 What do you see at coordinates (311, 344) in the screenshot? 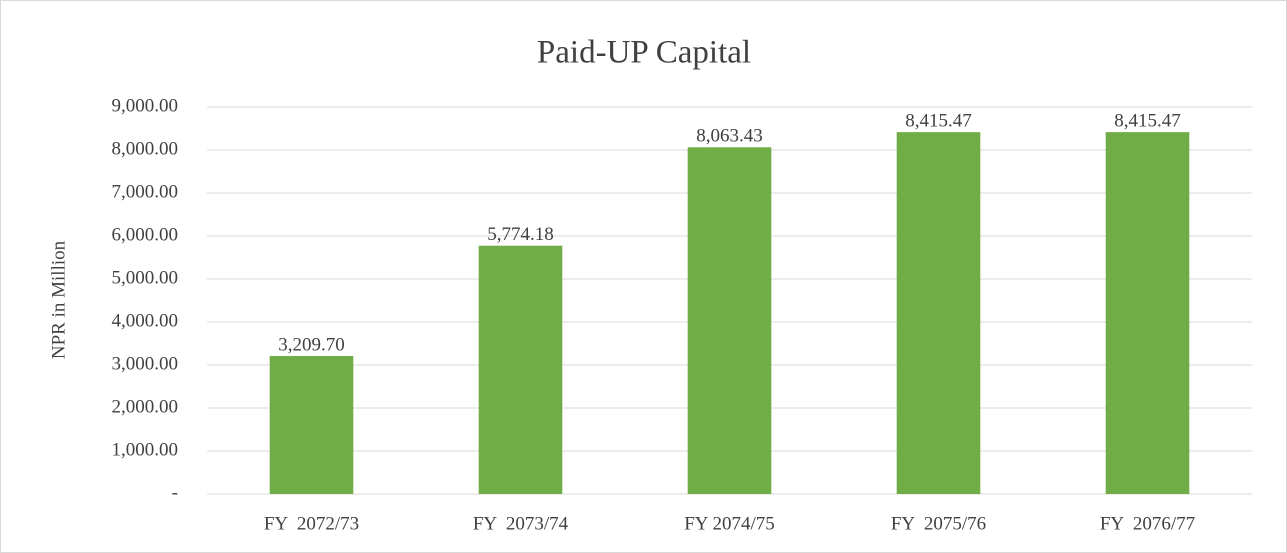
I see `data-label: 3,209.70` at bounding box center [311, 344].